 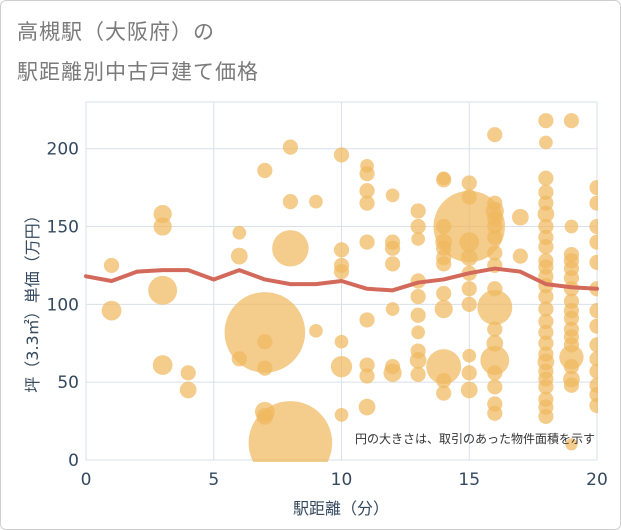 I want to click on x-tick-label: 10, so click(x=342, y=480).